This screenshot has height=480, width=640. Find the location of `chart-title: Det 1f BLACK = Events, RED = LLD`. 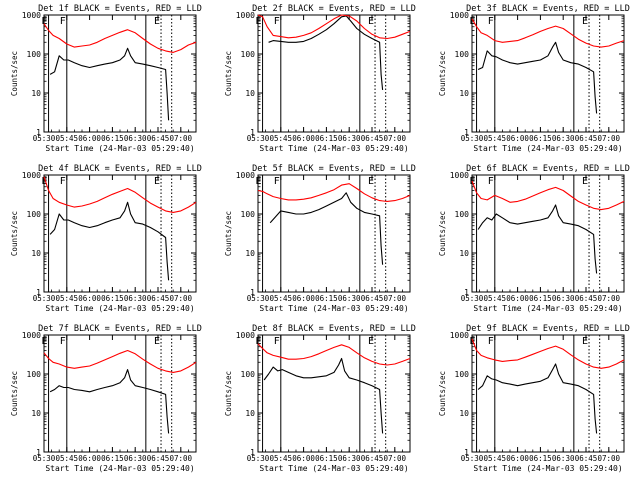

chart-title: Det 1f BLACK = Events, RED = LLD is located at coordinates (120, 9).